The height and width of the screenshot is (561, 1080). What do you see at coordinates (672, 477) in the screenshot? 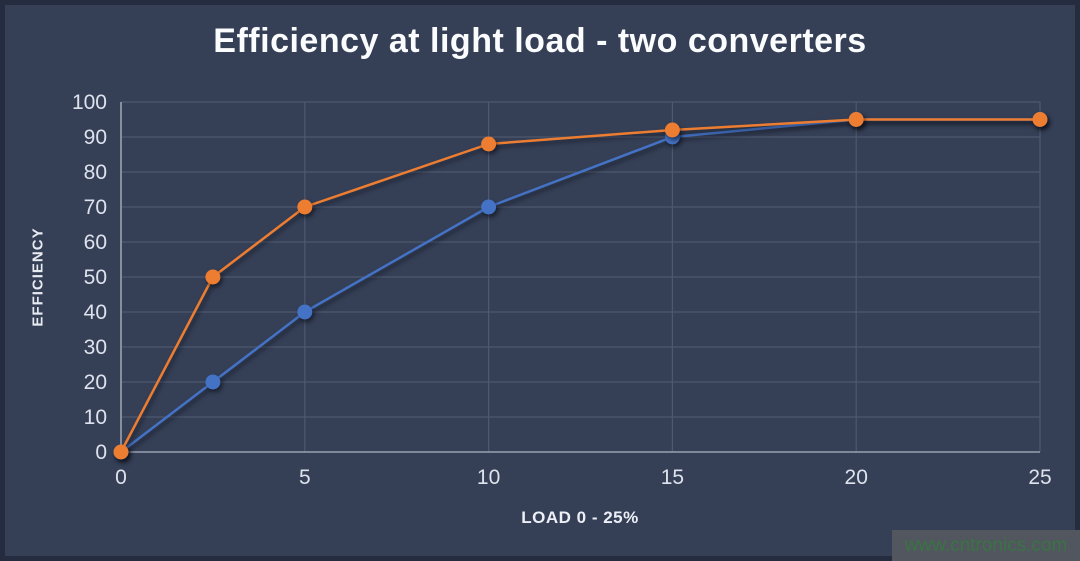
I see `x-tick-label-15: 15` at bounding box center [672, 477].